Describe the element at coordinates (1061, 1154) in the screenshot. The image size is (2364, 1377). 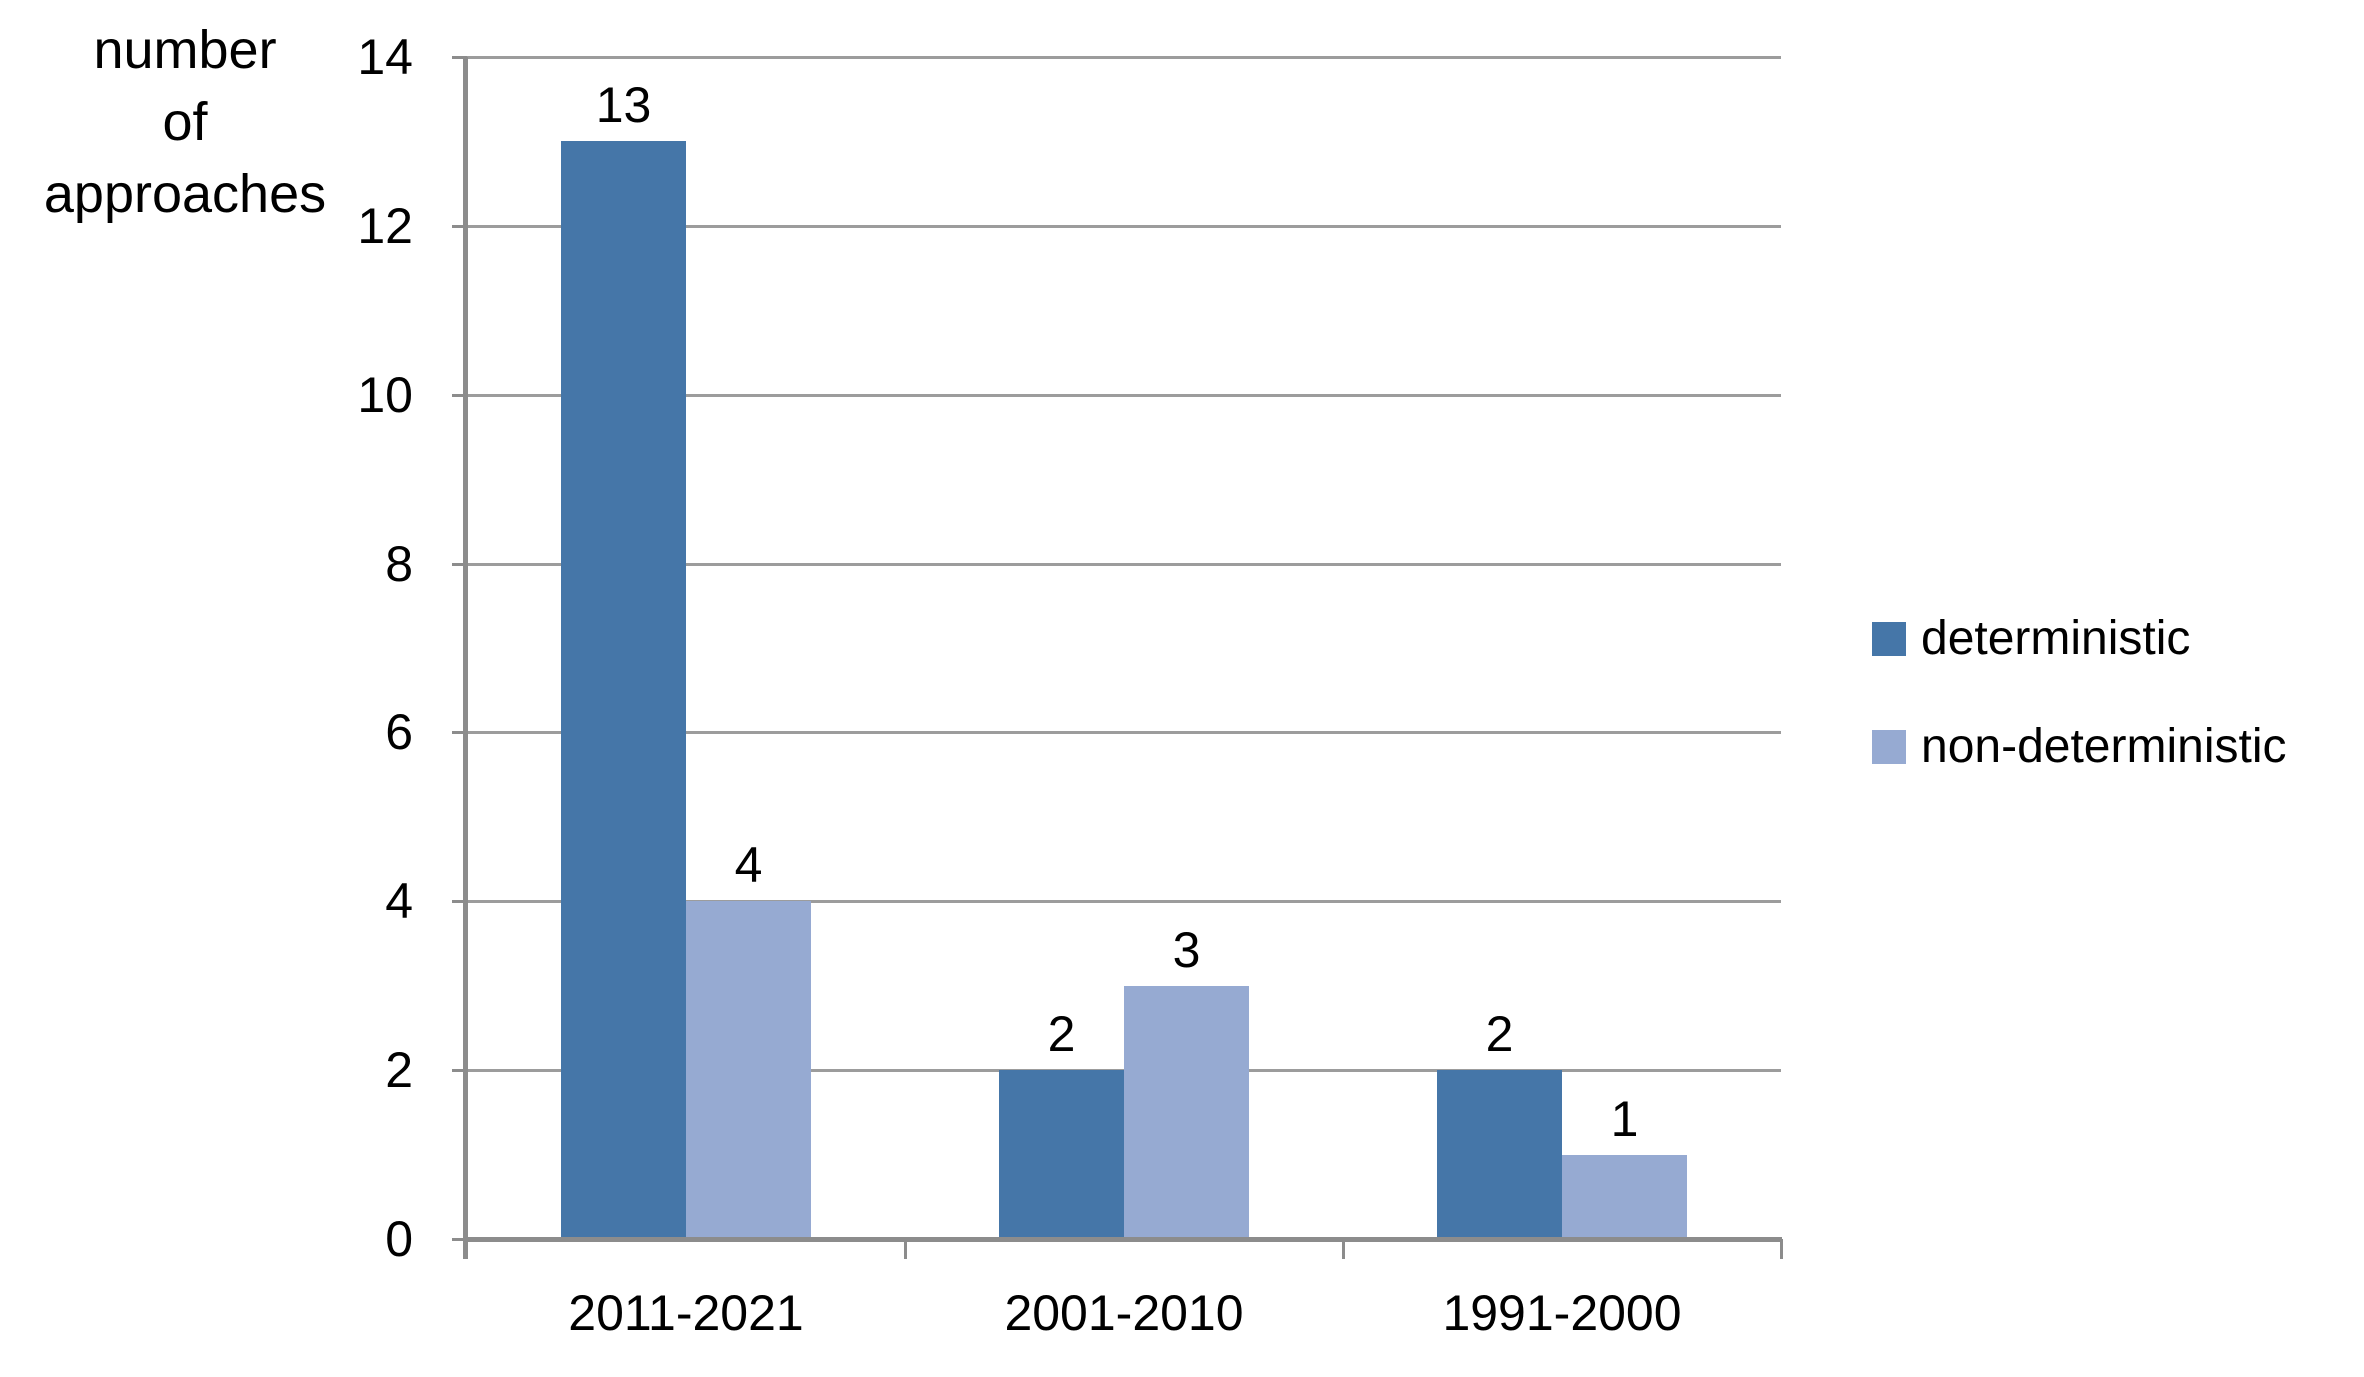
I see `bar-deterministic-2001-2010` at that location.